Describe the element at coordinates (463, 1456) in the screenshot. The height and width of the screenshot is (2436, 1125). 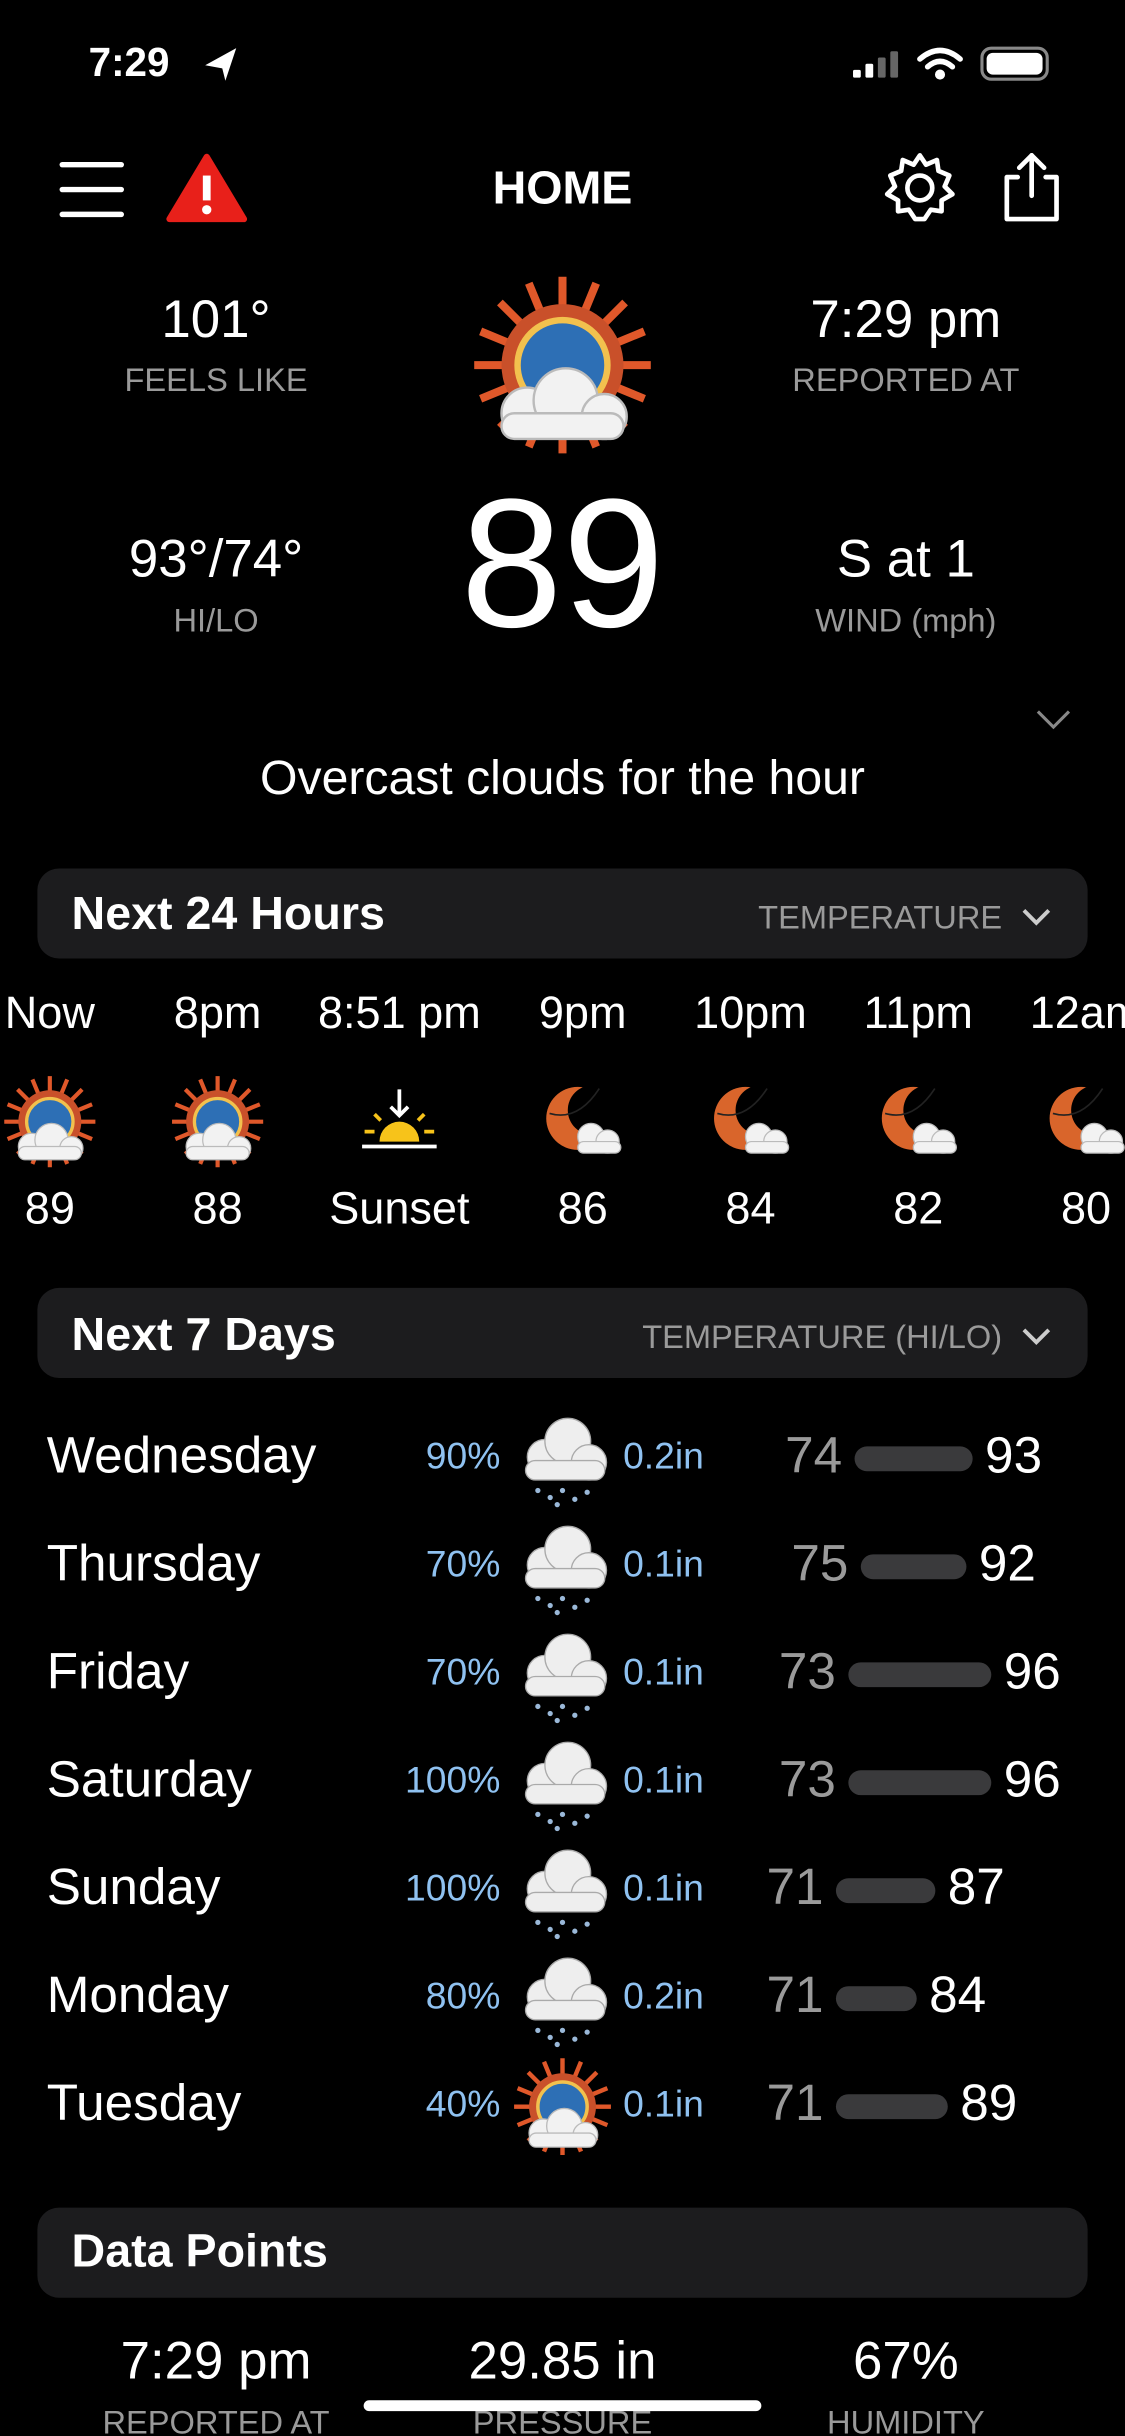
I see `precip-chance: 90%` at that location.